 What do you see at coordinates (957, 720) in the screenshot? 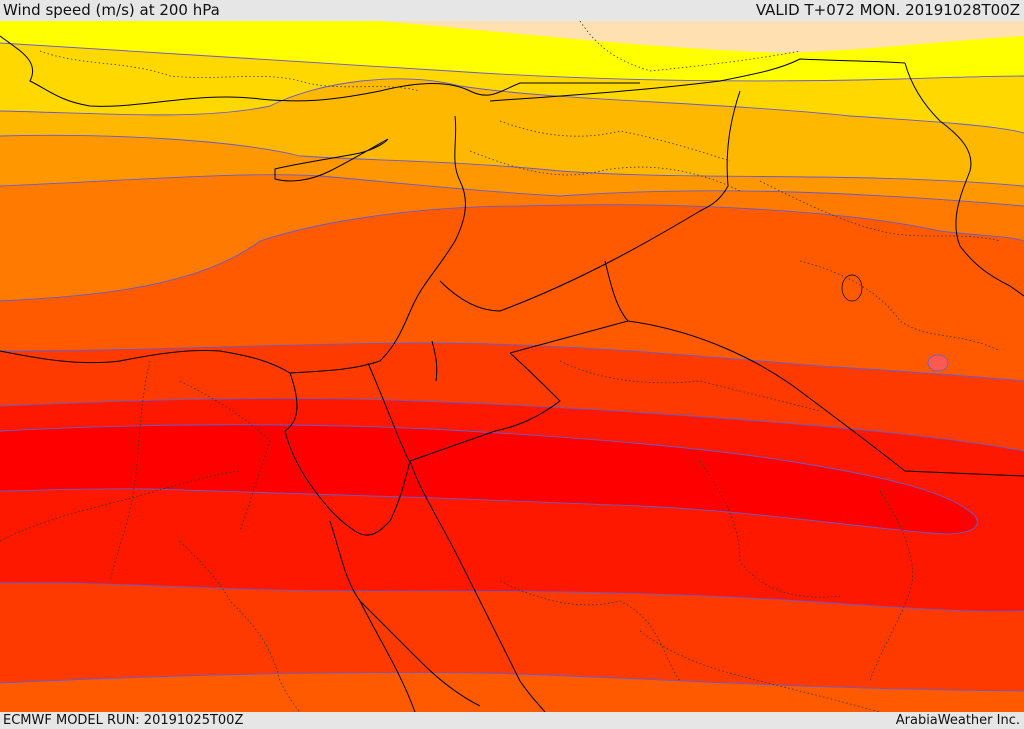
I see `credit: ArabiaWeather Inc.` at bounding box center [957, 720].